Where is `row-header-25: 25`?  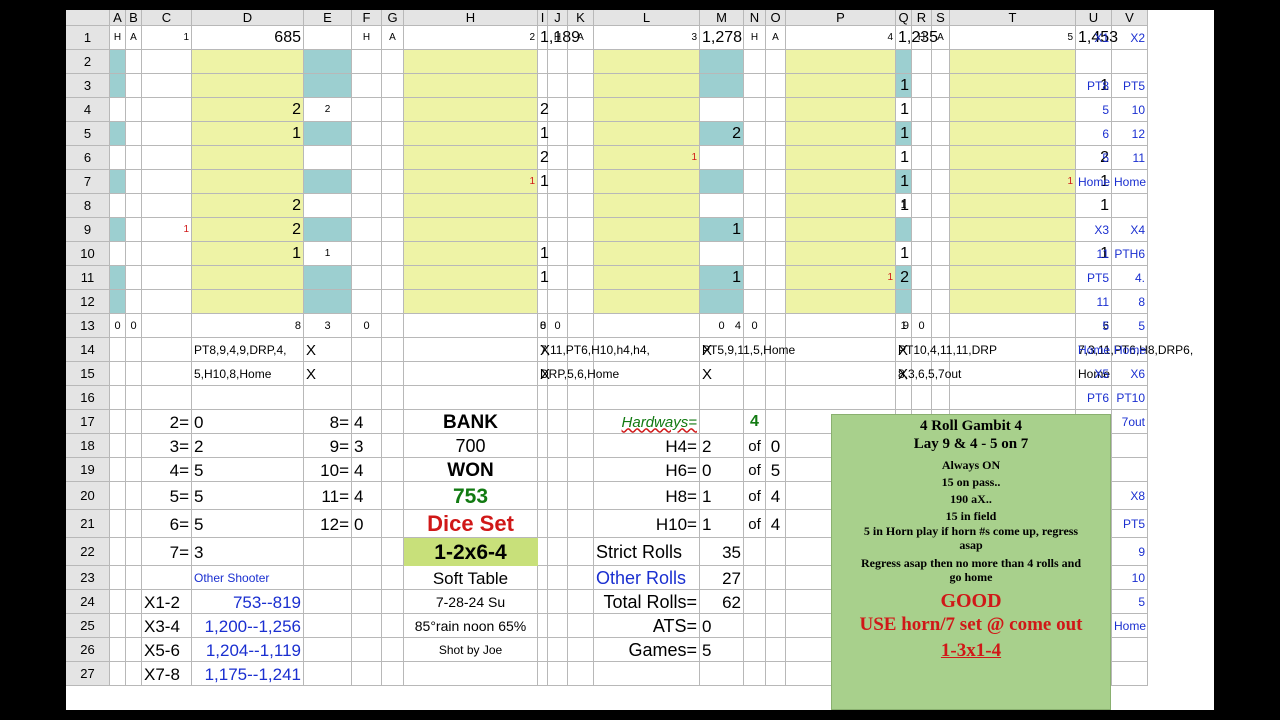 row-header-25: 25 is located at coordinates (88, 626).